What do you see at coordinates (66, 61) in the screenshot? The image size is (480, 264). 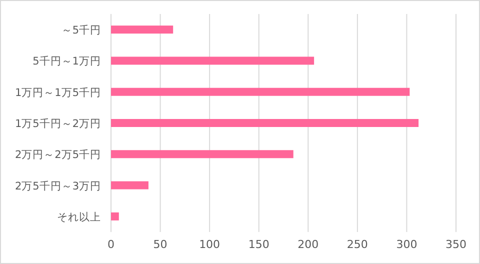 I see `y-tick-label: 5千円～1万円` at bounding box center [66, 61].